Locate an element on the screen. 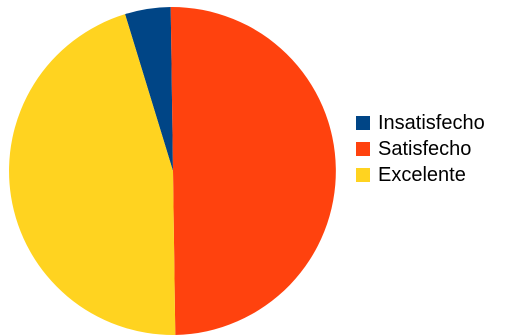 This screenshot has width=523, height=336. pie-slice-insatisfecho is located at coordinates (149, 89).